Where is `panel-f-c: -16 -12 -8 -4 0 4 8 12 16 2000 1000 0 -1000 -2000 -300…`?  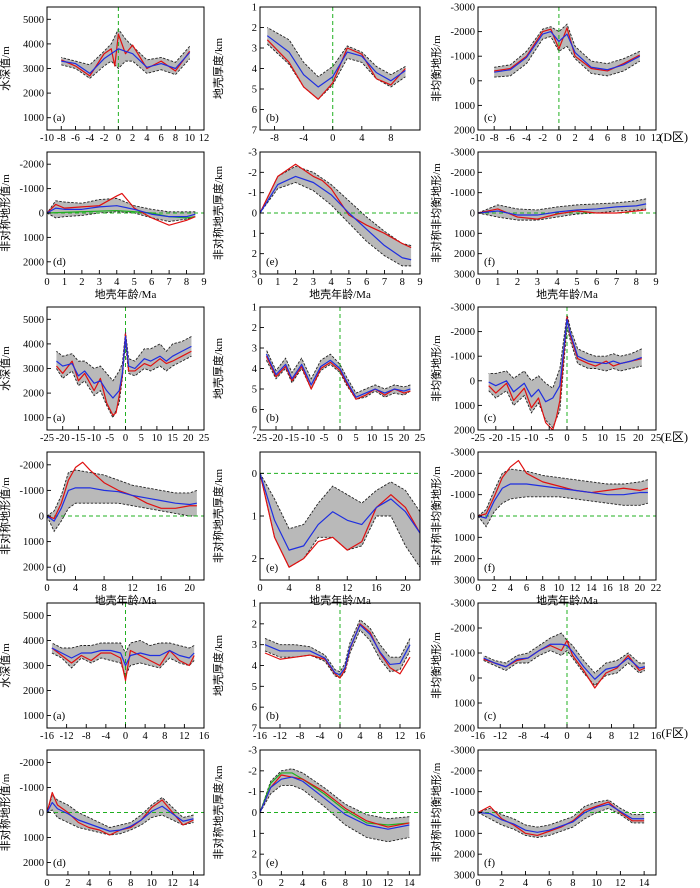
panel-f-c: -16 -12 -8 -4 0 4 8 12 16 2000 1000 0 -1000 -2000 -300… is located at coordinates (545, 671).